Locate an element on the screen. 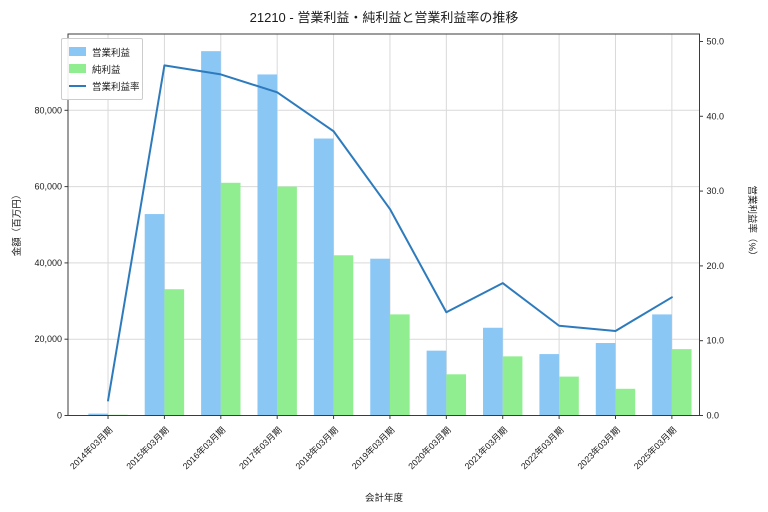 Image resolution: width=768 pixels, height=512 pixels. right-axis-tick-label: 40.0 is located at coordinates (716, 116).